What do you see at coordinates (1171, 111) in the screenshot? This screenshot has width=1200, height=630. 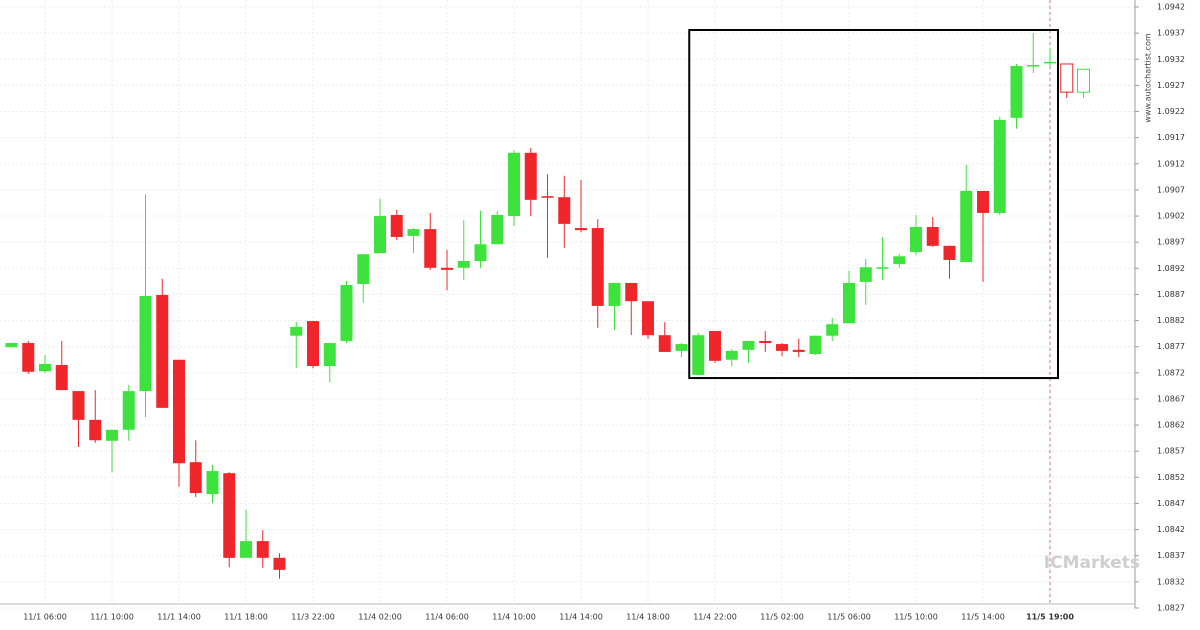 I see `y-tick-label: 1.0922` at bounding box center [1171, 111].